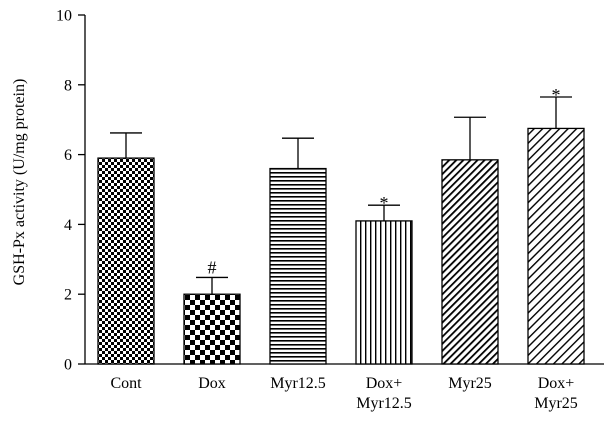  Describe the element at coordinates (68, 85) in the screenshot. I see `y-tick-label: 8` at that location.